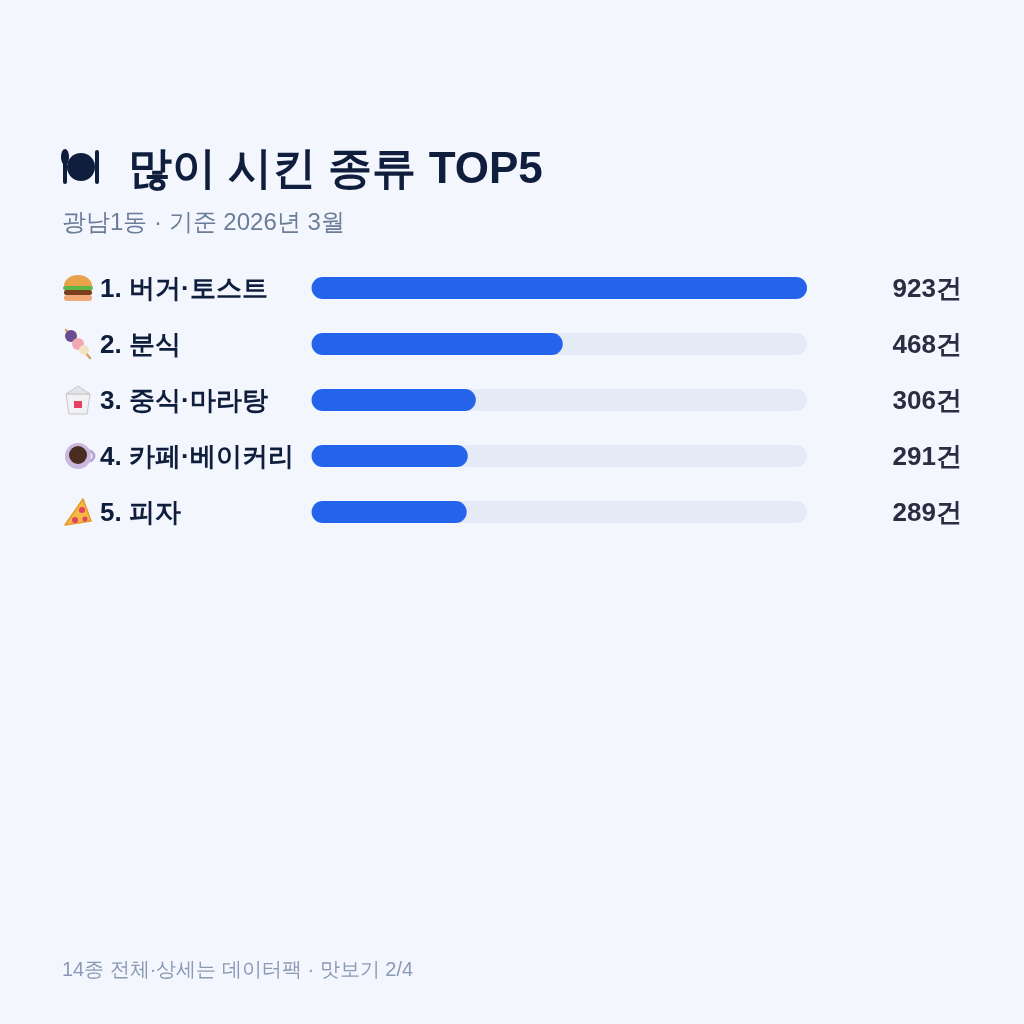 Image resolution: width=1024 pixels, height=1024 pixels. Describe the element at coordinates (335, 167) in the screenshot. I see `chart-title: 많이 시킨 종류 TOP5` at that location.